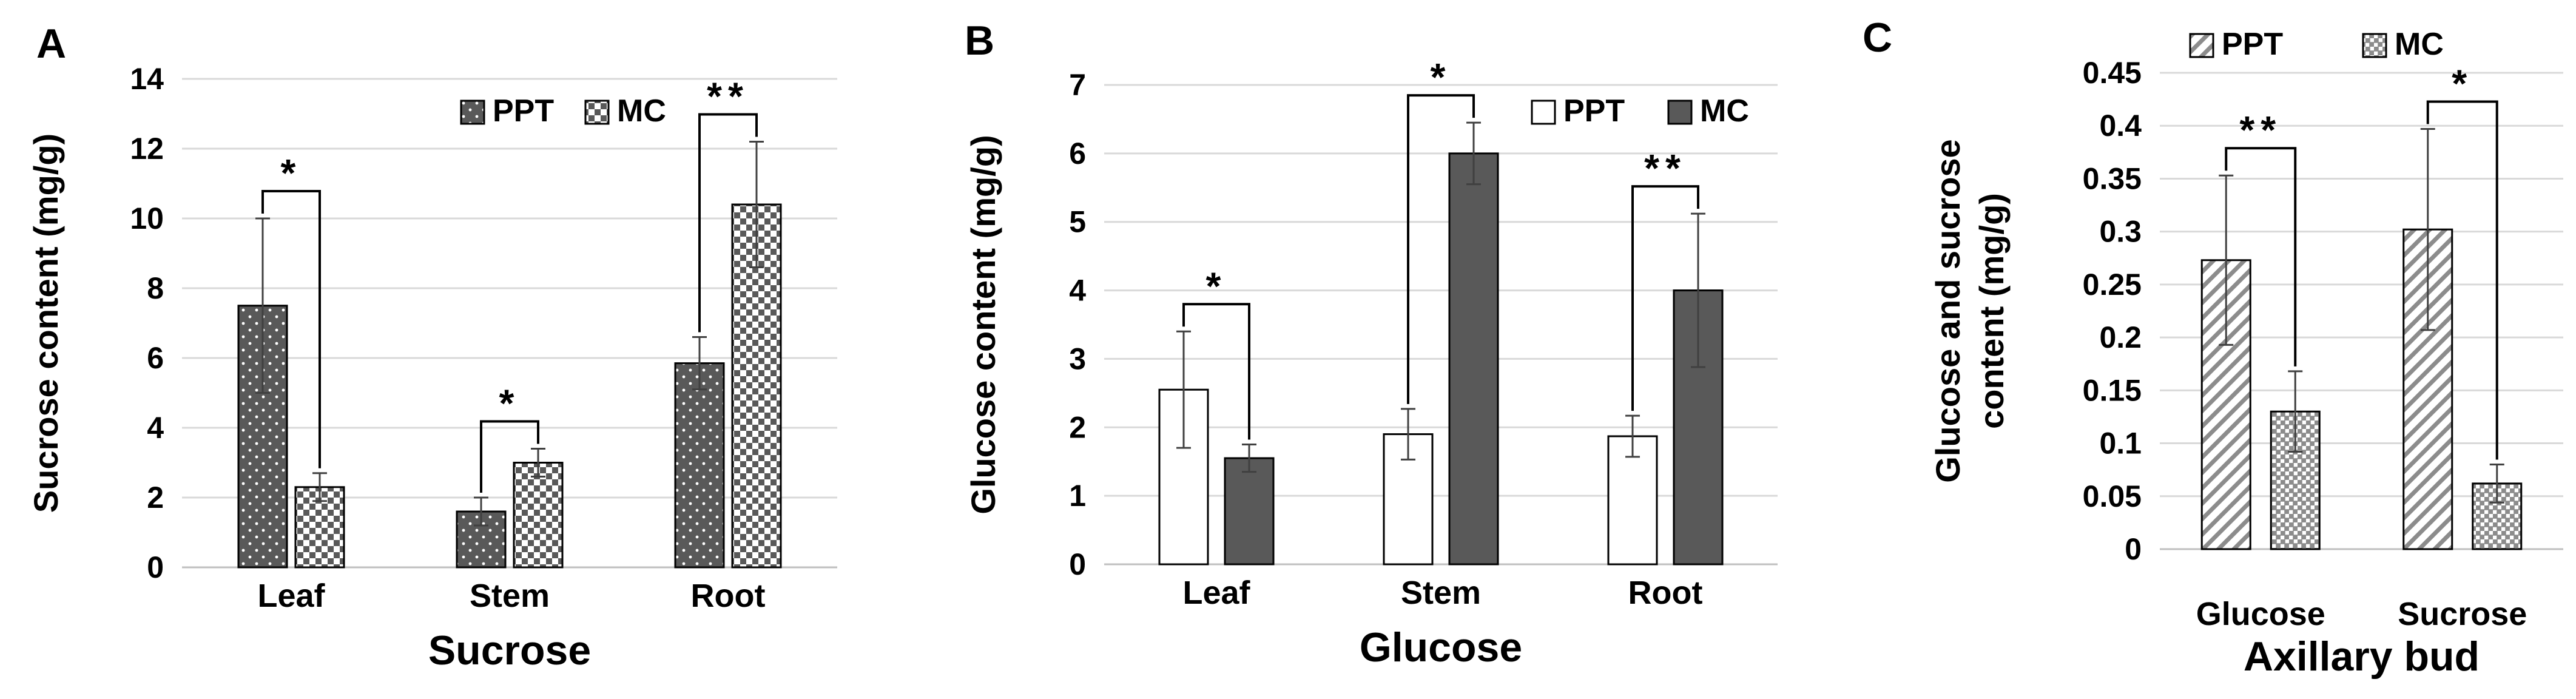 The image size is (2576, 699). Describe the element at coordinates (147, 218) in the screenshot. I see `y-tick-label: 10` at that location.